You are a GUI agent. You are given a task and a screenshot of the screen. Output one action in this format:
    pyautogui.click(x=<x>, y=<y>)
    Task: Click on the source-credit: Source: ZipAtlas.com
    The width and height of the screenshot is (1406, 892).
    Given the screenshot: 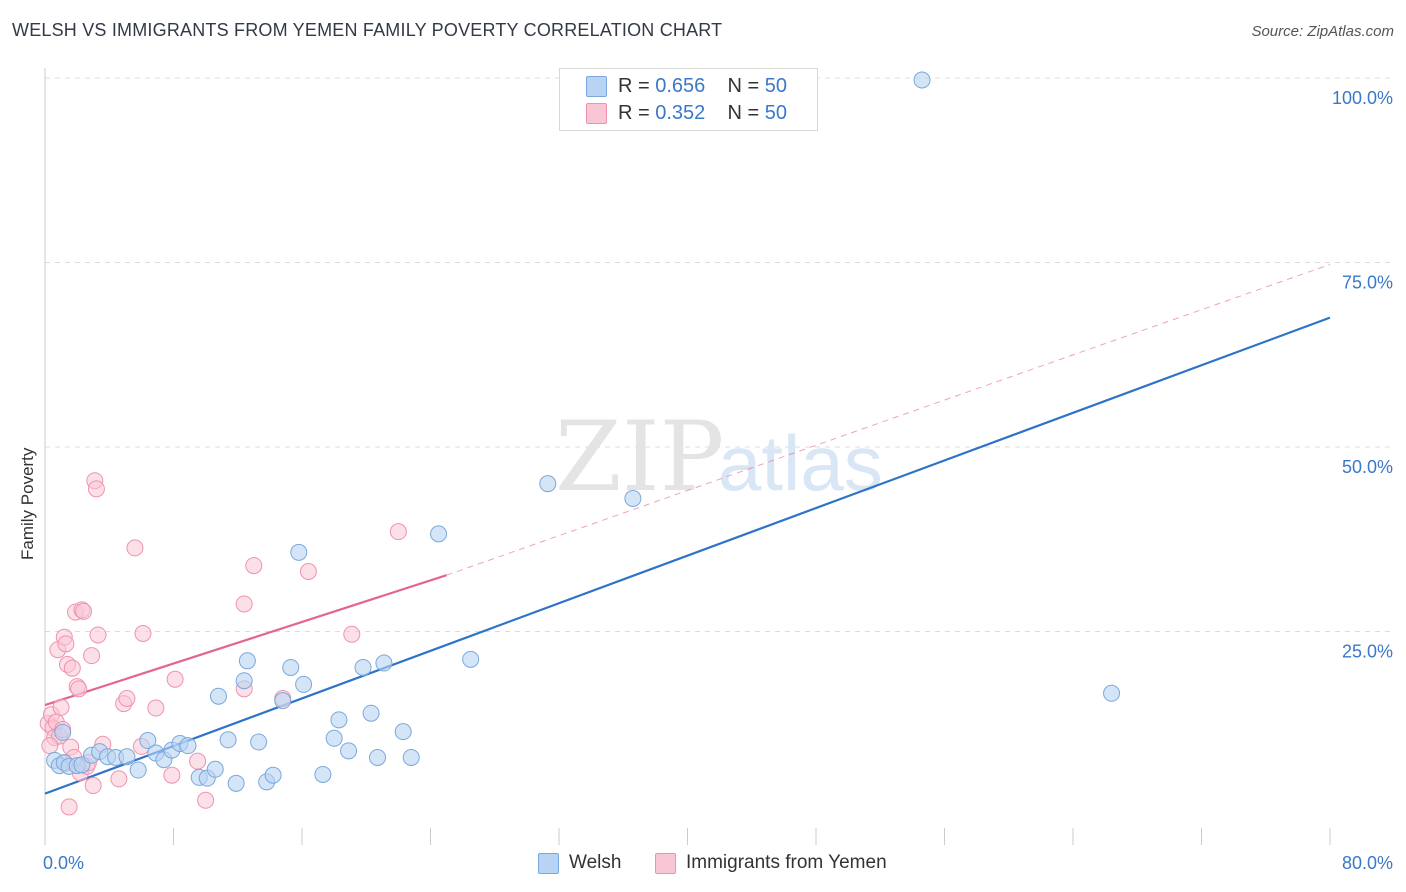 What is the action you would take?
    pyautogui.click(x=1322, y=31)
    